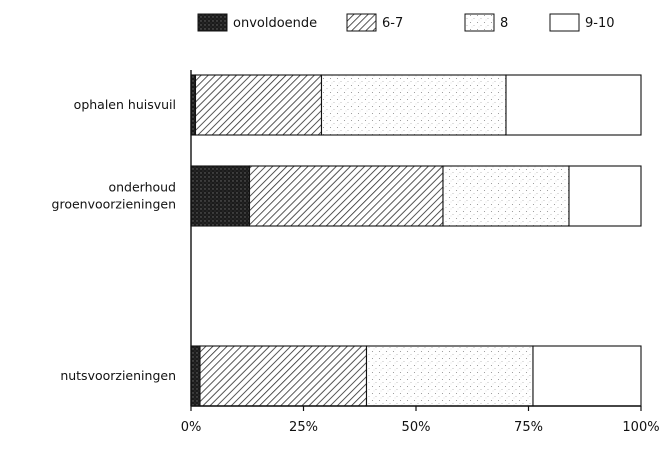 The image size is (667, 450). I want to click on category-label-1-0: onderhoud, so click(142, 187).